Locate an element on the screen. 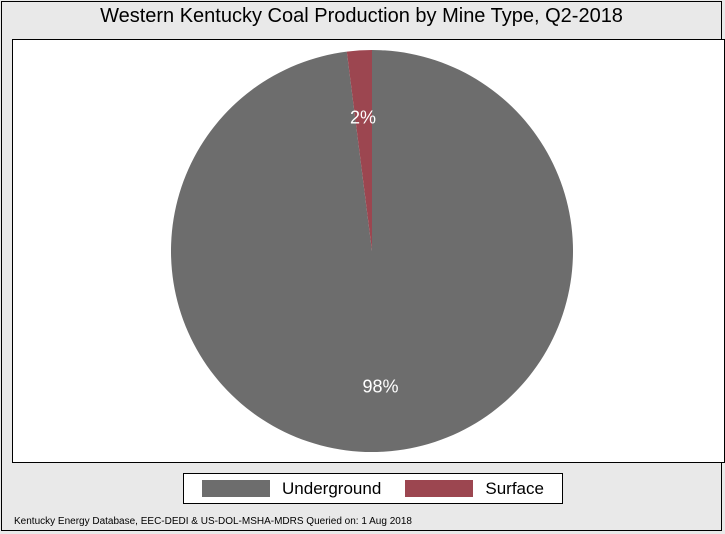  legend-swatch-underground is located at coordinates (236, 488).